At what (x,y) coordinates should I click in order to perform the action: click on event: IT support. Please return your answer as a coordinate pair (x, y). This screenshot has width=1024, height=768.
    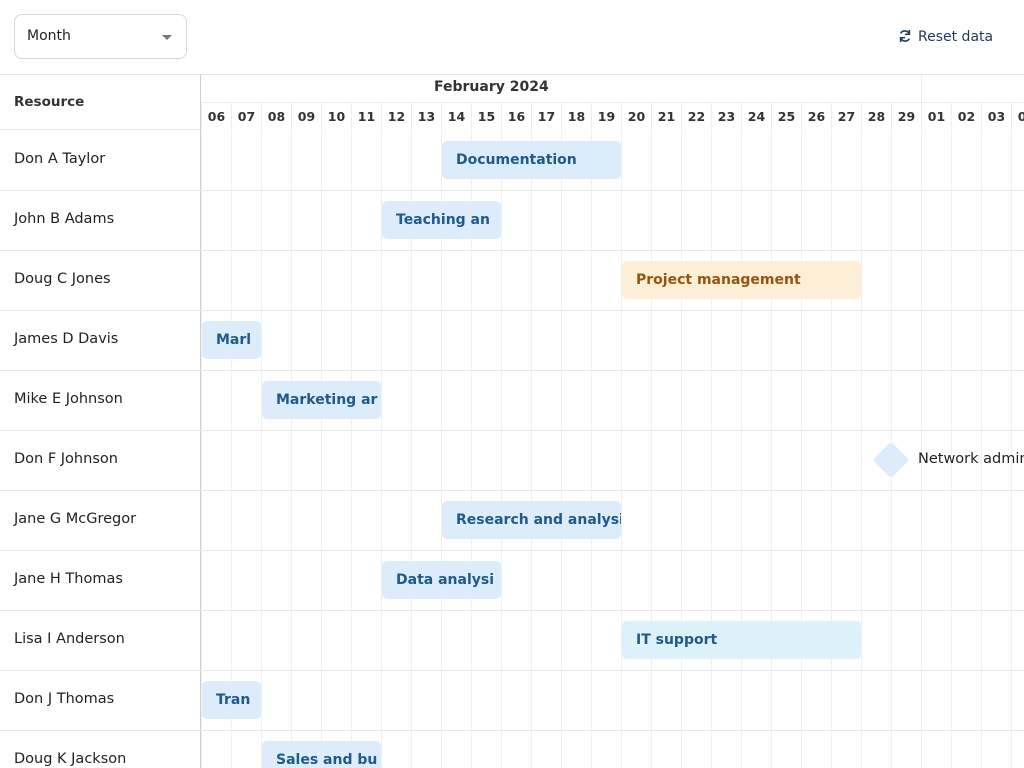
    Looking at the image, I should click on (741, 640).